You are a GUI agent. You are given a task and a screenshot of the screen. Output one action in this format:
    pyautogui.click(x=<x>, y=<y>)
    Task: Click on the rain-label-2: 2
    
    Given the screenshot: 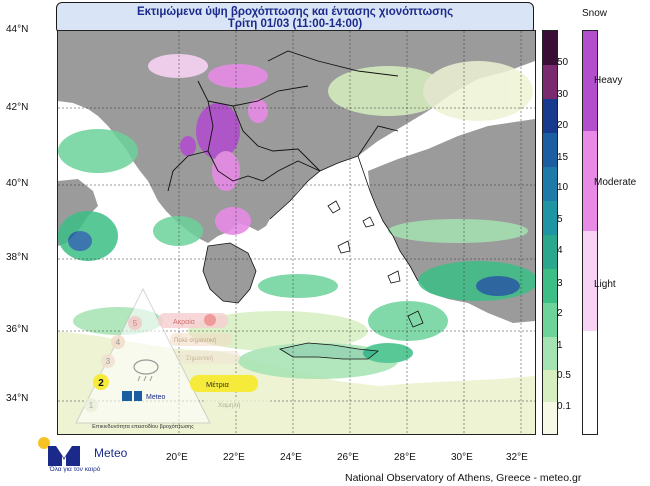 What is the action you would take?
    pyautogui.click(x=560, y=313)
    